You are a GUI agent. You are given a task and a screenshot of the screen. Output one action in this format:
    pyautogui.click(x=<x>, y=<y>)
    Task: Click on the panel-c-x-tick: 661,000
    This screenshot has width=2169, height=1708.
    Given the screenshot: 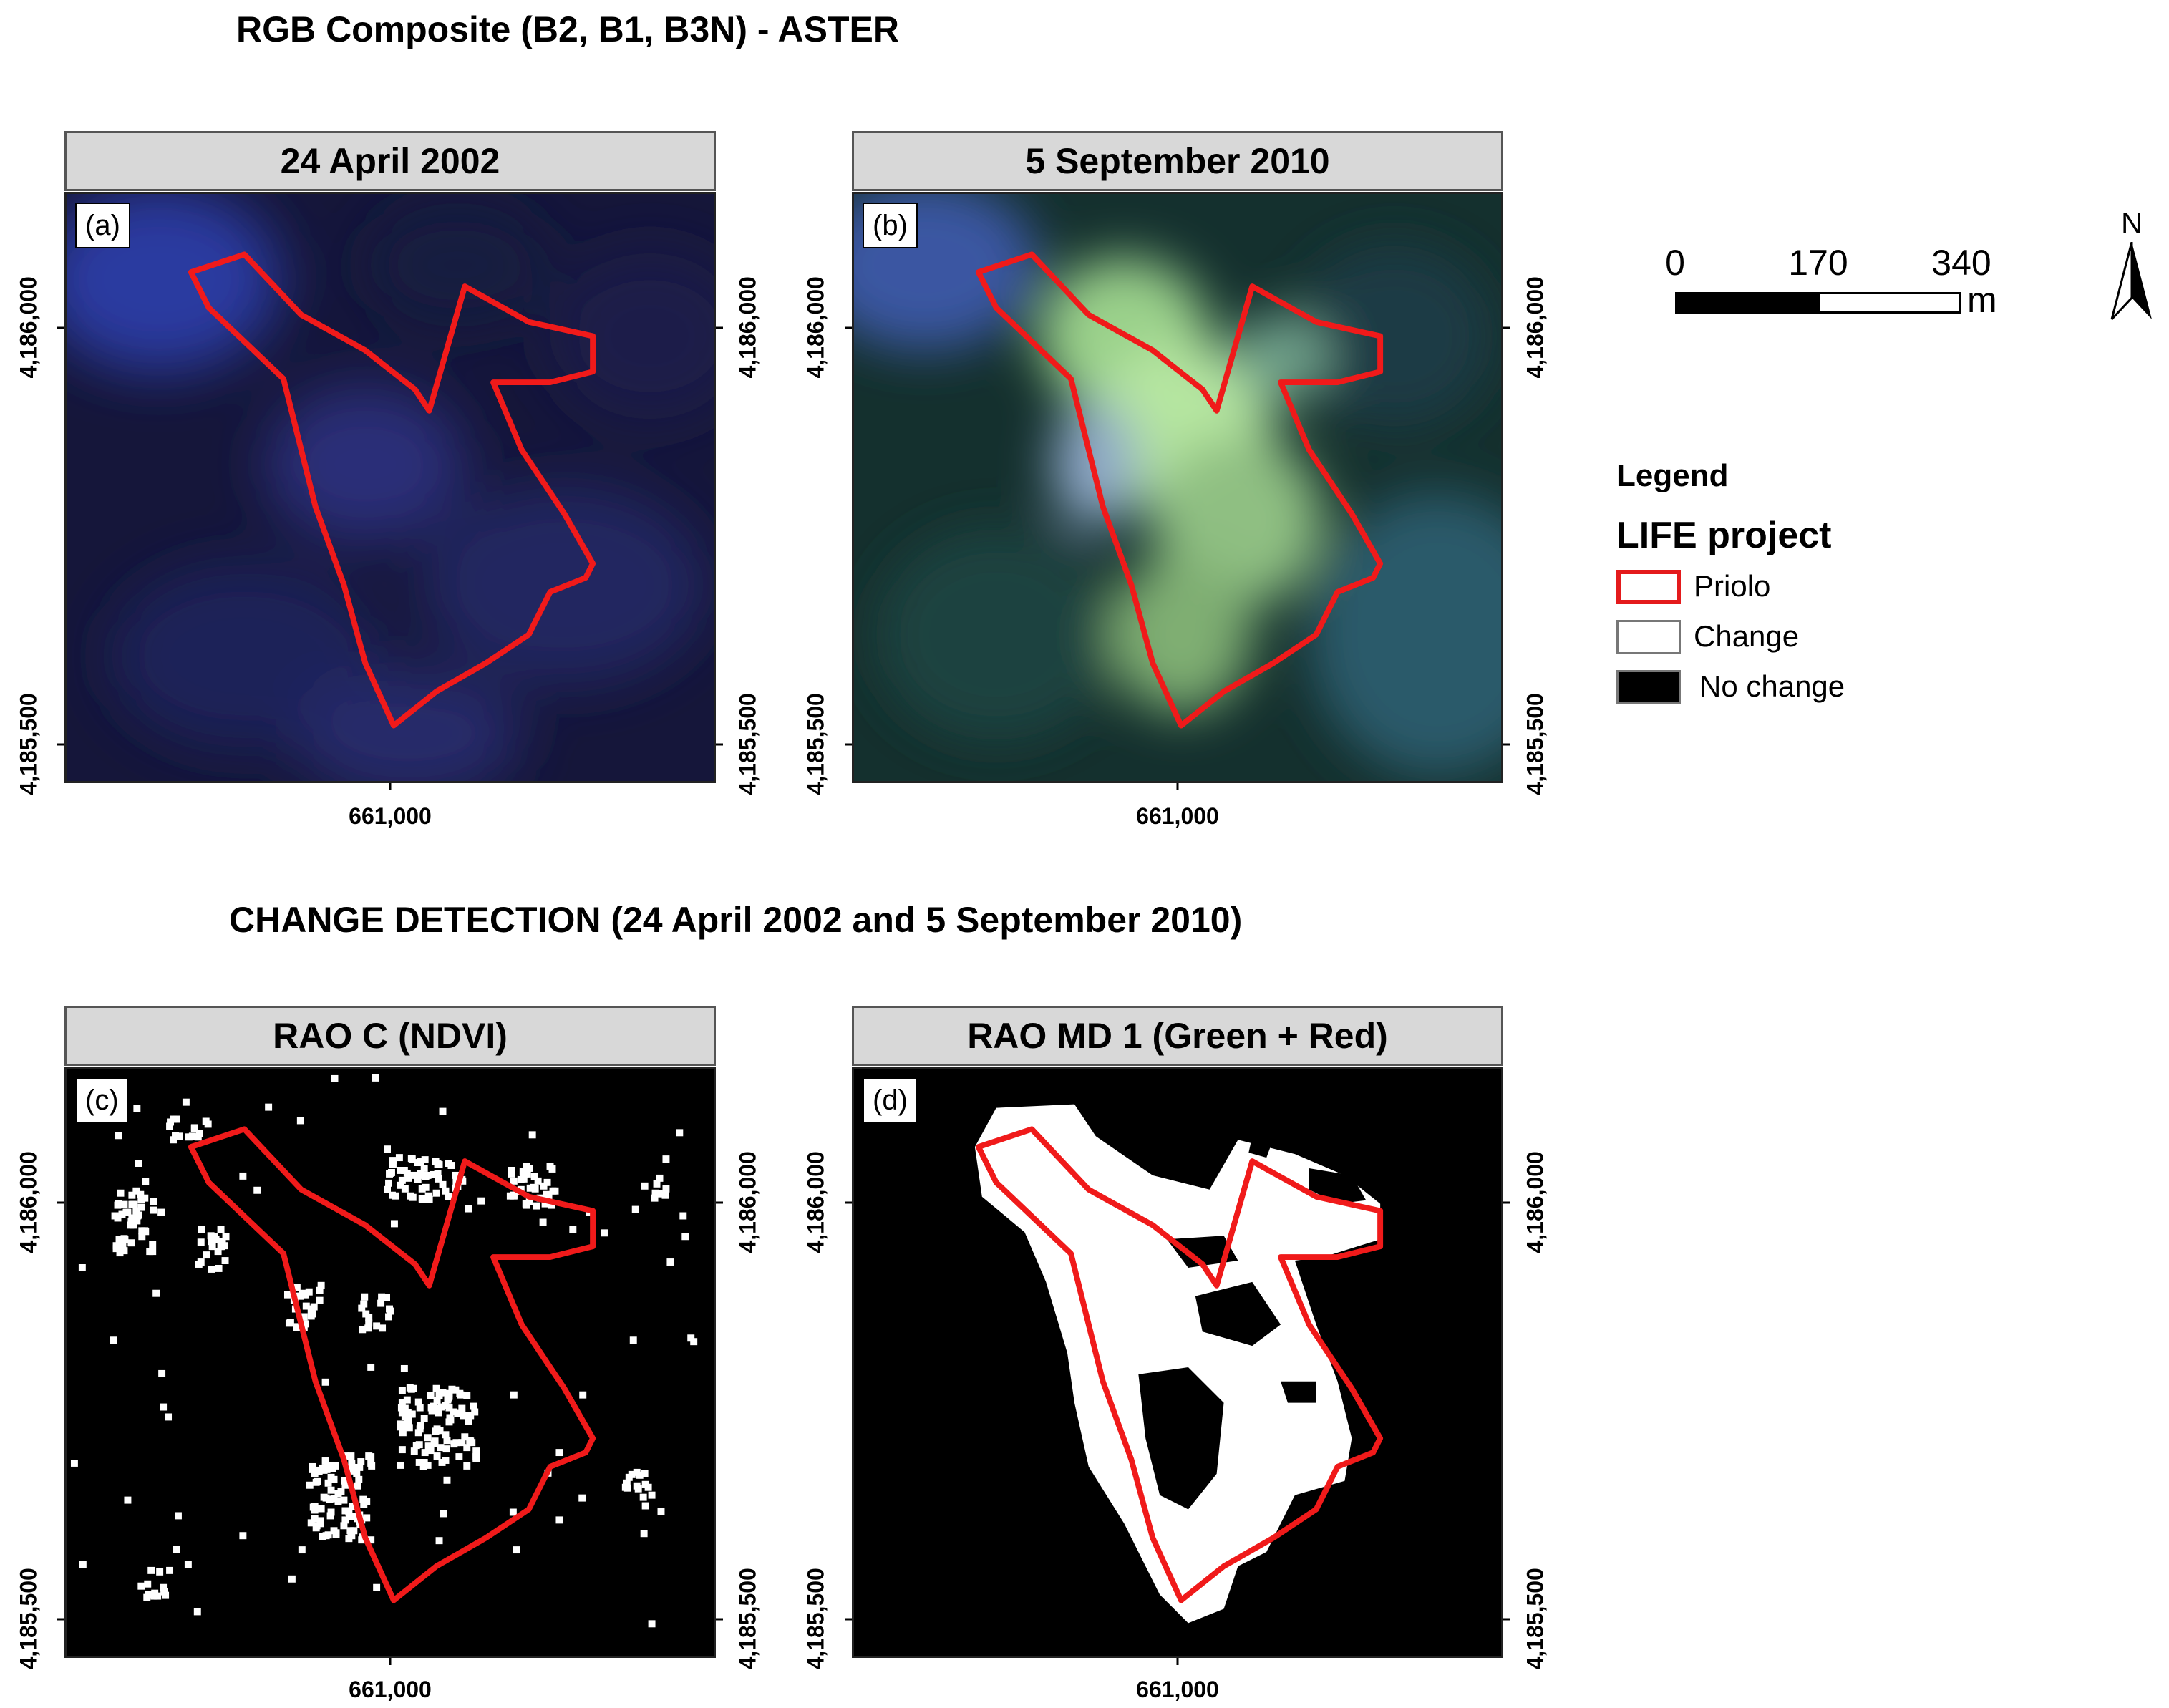 What is the action you would take?
    pyautogui.click(x=390, y=1690)
    